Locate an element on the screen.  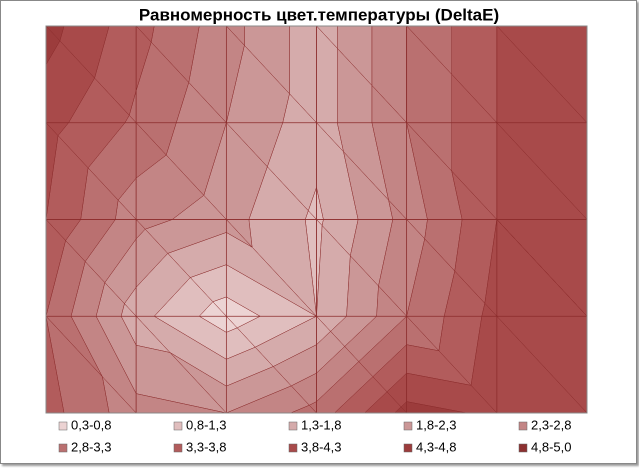
legend-label: 4,3-4,8 is located at coordinates (436, 446).